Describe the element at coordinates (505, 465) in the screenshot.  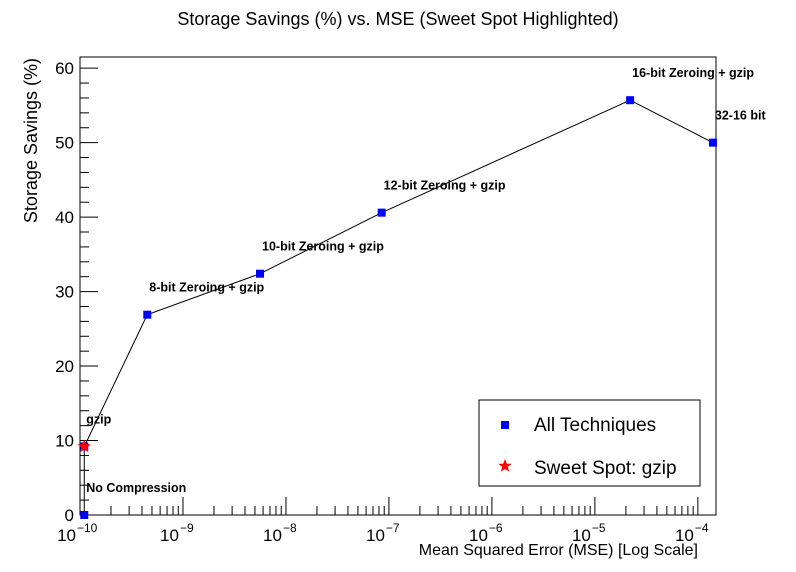
I see `legend-marker-sweet-spot` at that location.